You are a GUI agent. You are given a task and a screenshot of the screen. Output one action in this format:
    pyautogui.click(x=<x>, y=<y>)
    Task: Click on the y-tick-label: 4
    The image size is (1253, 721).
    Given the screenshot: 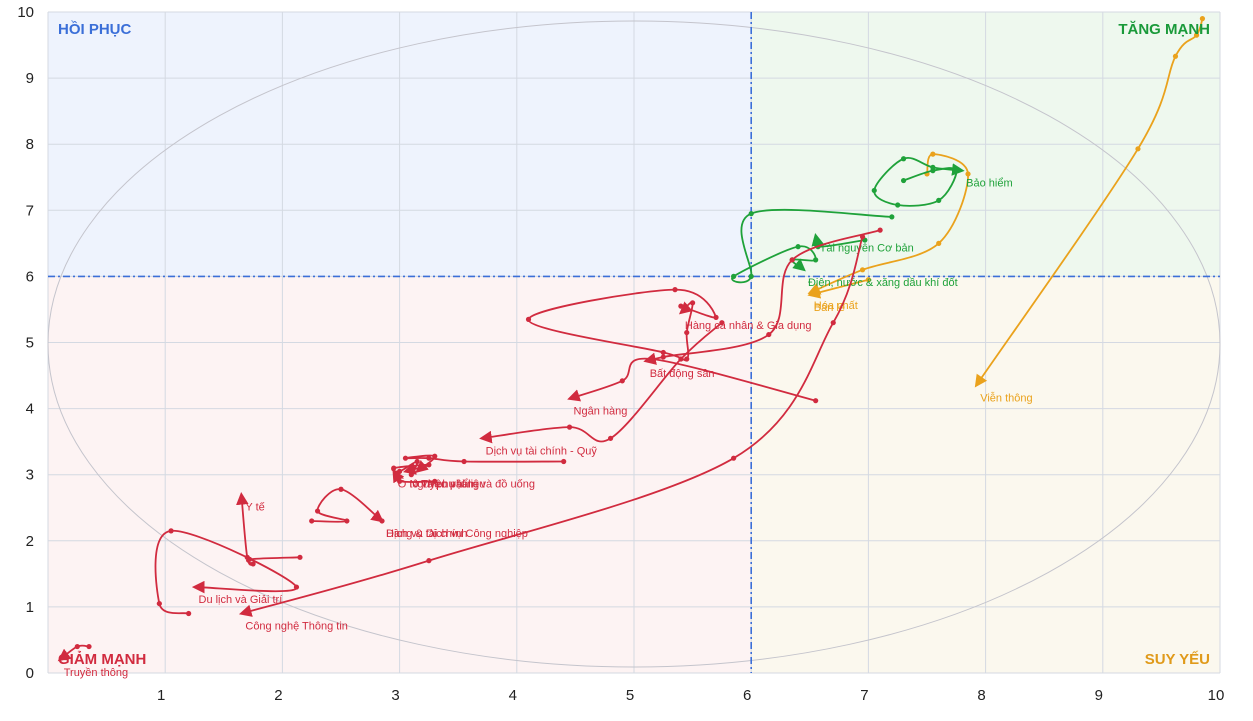 What is the action you would take?
    pyautogui.click(x=30, y=409)
    